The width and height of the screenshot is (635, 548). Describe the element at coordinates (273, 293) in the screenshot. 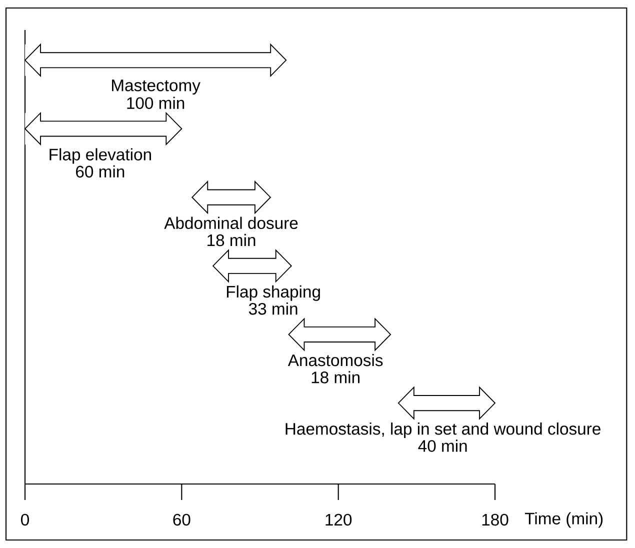

I see `y-tick-label: Flap shaping` at that location.